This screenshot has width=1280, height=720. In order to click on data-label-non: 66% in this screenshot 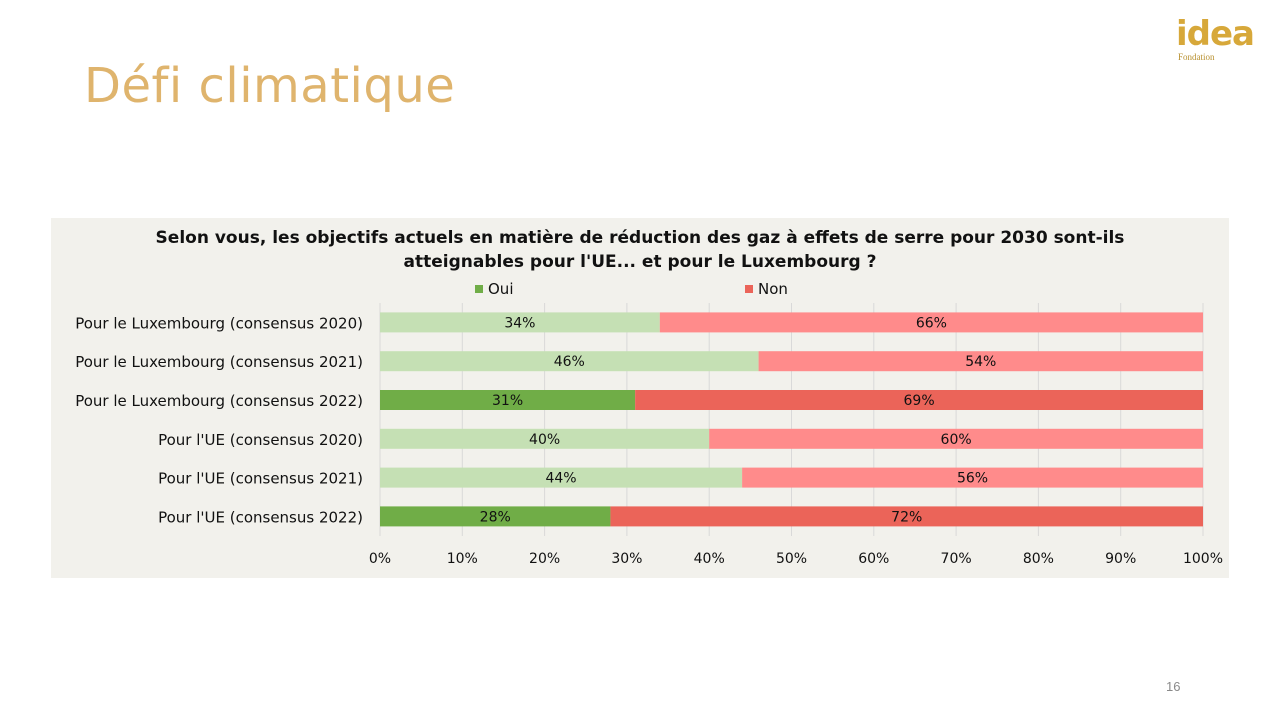, I will do `click(931, 323)`.